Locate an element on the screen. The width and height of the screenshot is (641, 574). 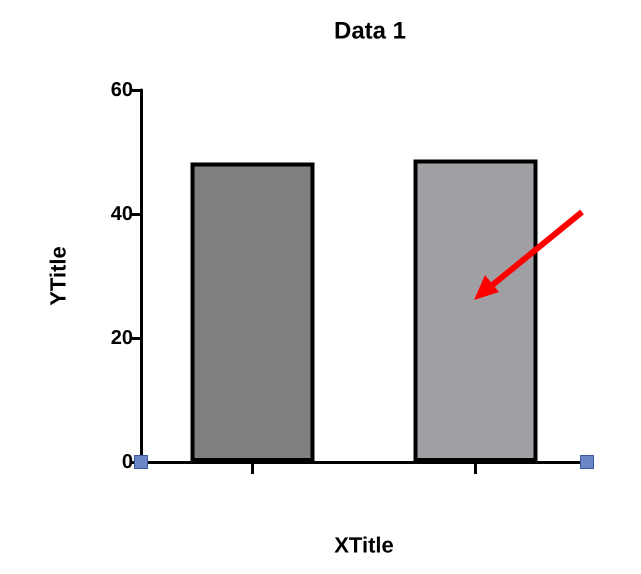
chart-title: Data 1 is located at coordinates (370, 31).